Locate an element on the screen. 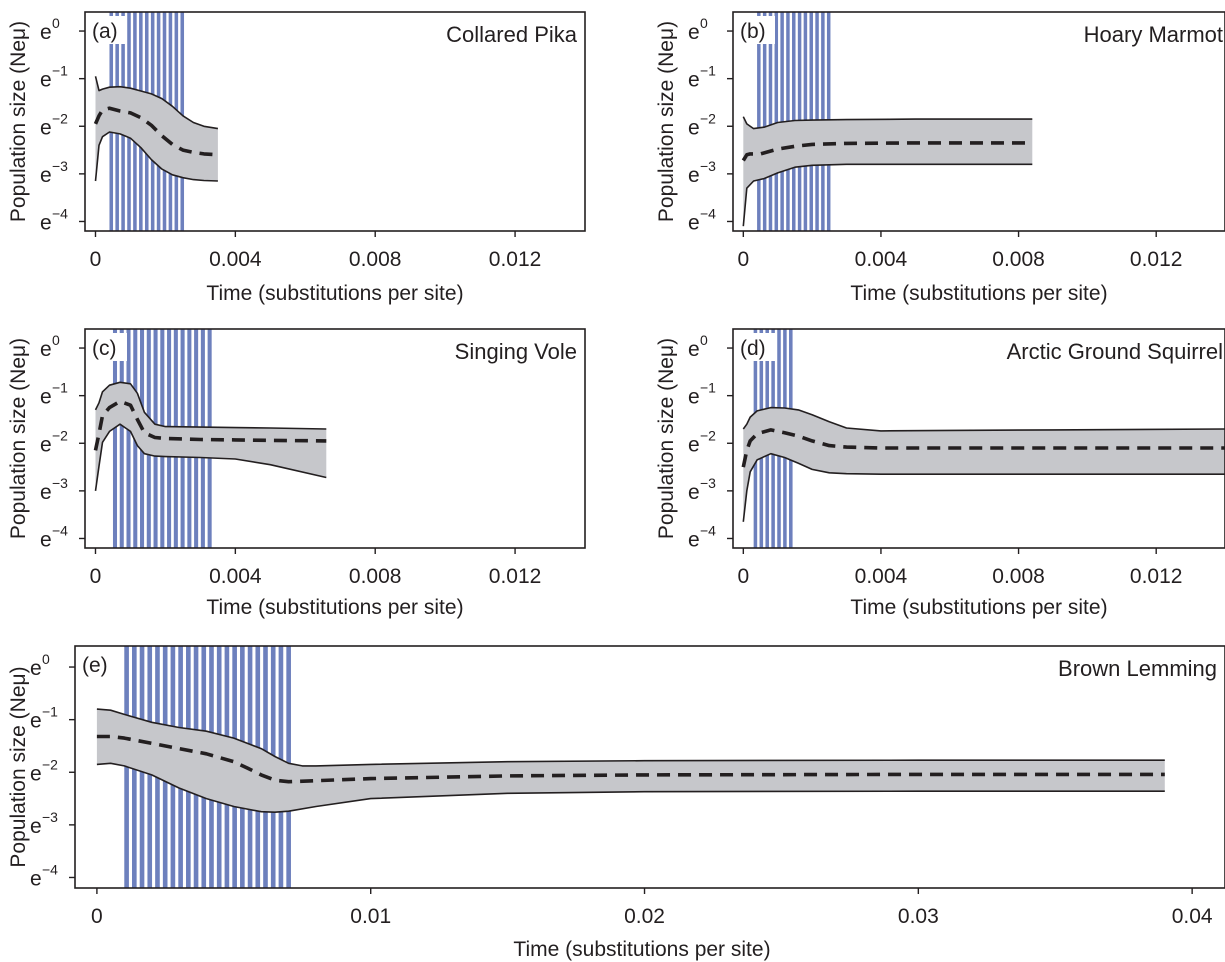  species-name: Collared Pika is located at coordinates (512, 34).